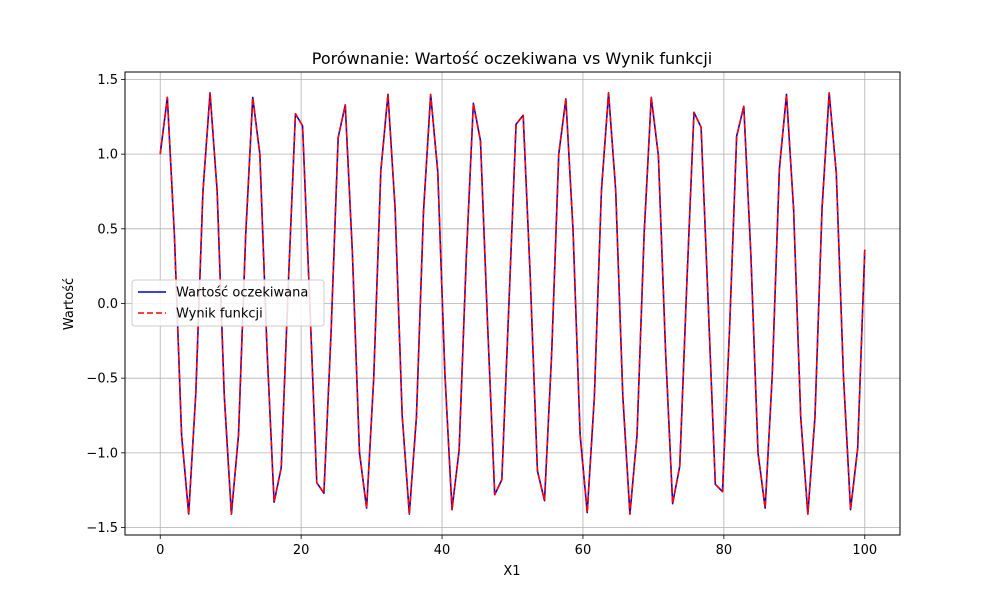 This screenshot has width=1000, height=600. I want to click on y-tick-label: 0.5, so click(107, 229).